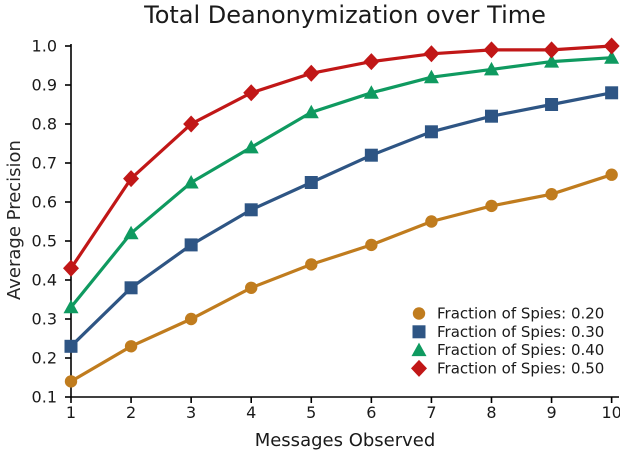 The image size is (620, 455). I want to click on x-tick-label: 9, so click(551, 412).